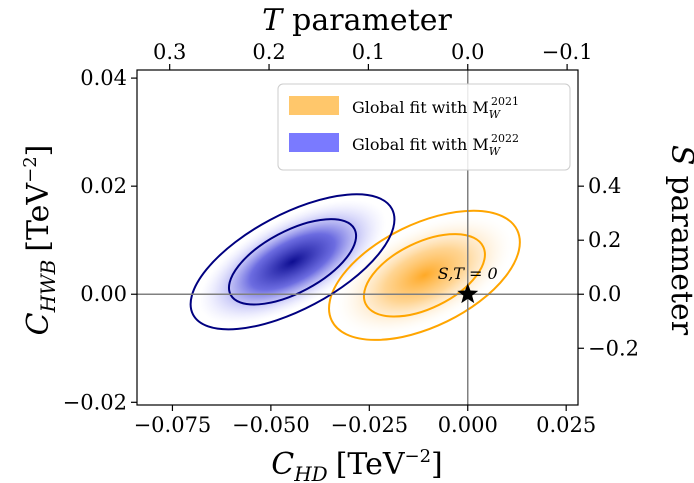  I want to click on contour-inner-2021, so click(424, 275).